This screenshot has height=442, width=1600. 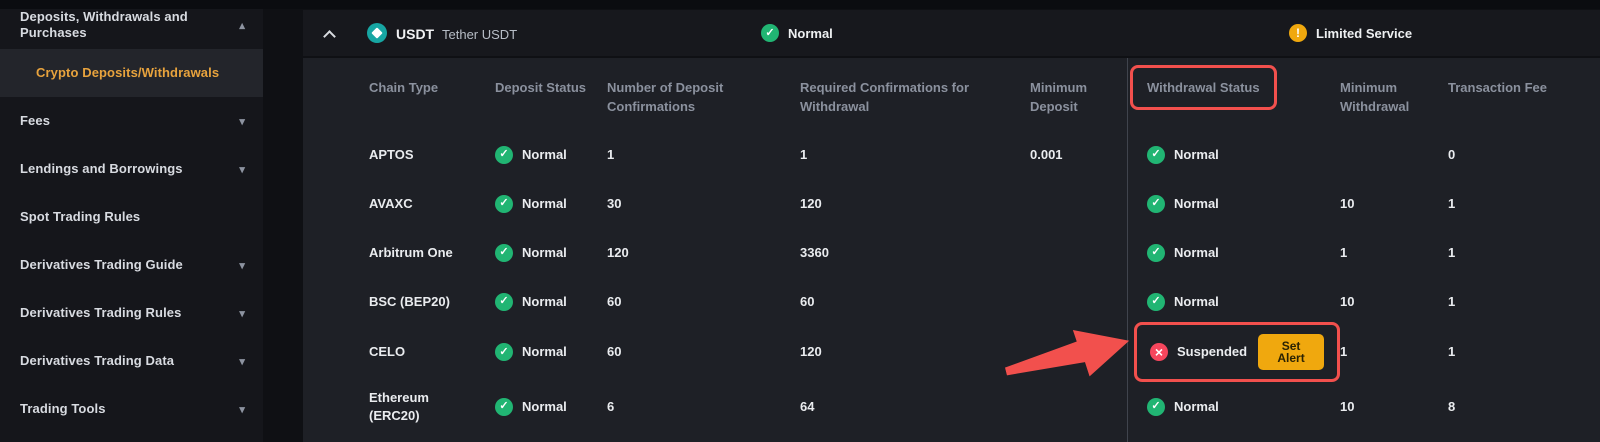 I want to click on collapse-chevron-icon, so click(x=329, y=36).